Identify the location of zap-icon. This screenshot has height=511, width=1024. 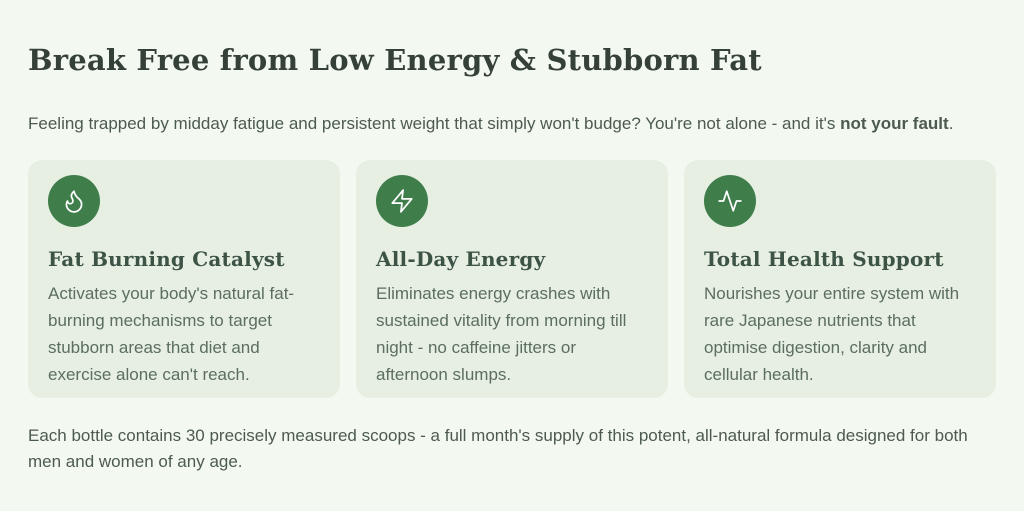
(402, 201).